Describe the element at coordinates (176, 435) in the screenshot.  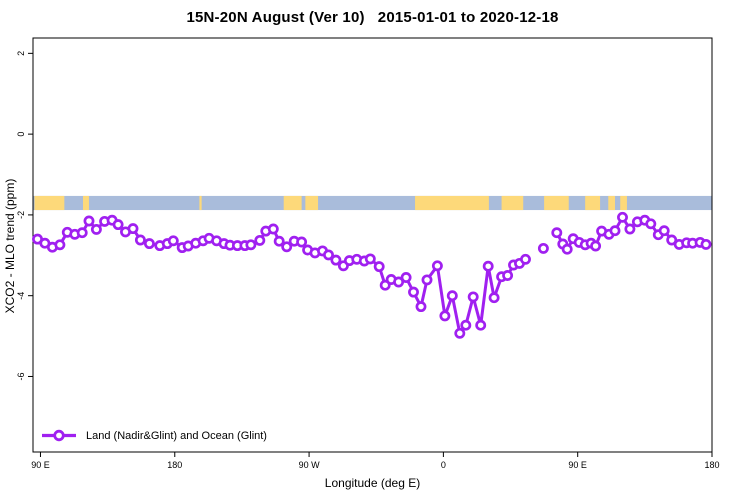
I see `legend-label: Land (Nadir&Glint) and Ocean (Glint)` at that location.